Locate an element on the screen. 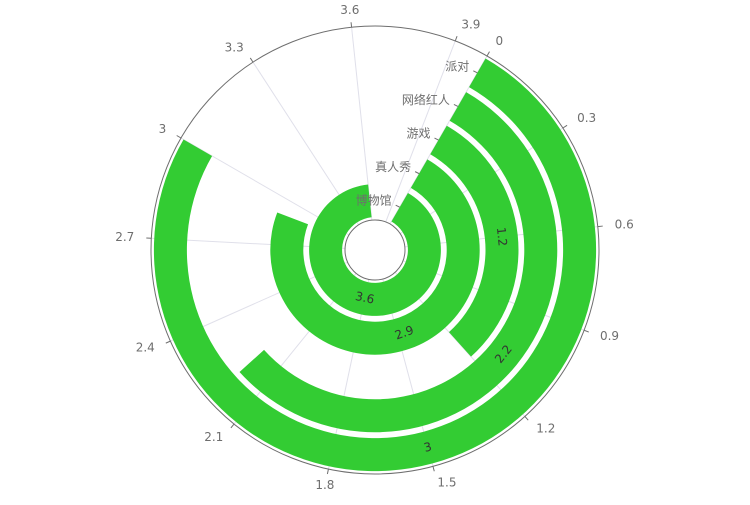  tick-label: 0.6 is located at coordinates (624, 224).